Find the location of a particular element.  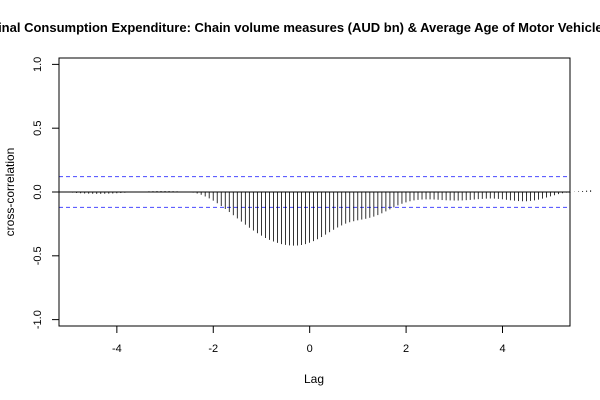

x-axis: -4 -2 0 2 4 is located at coordinates (309, 340).